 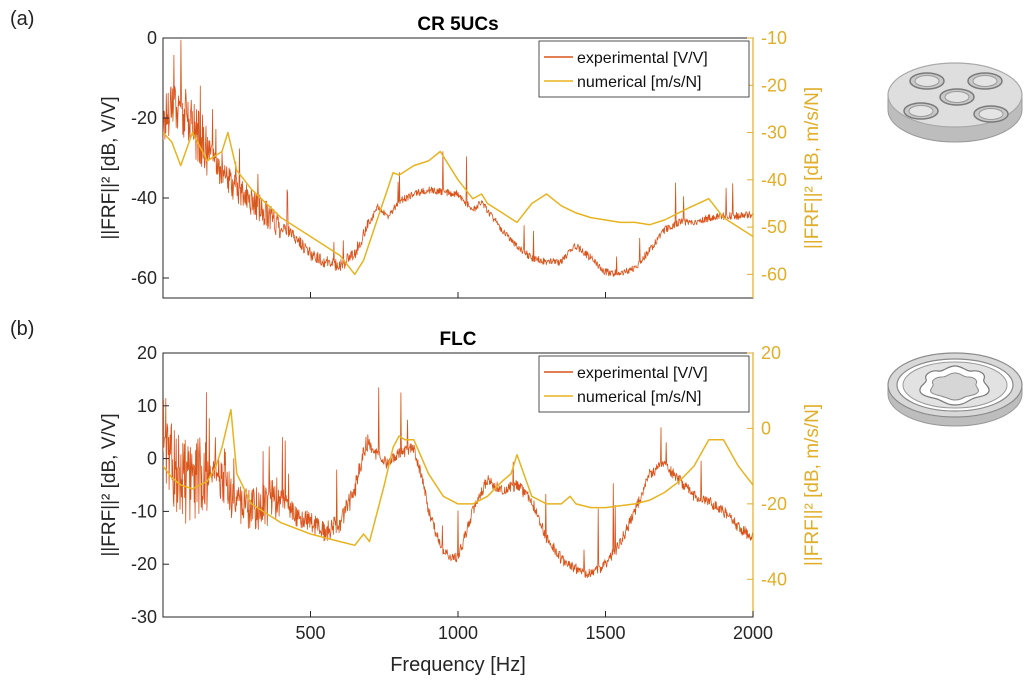 I want to click on y-tick-label-right: 0, so click(x=766, y=428).